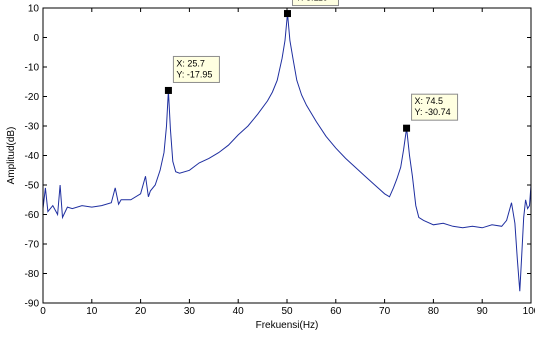 The width and height of the screenshot is (535, 340). What do you see at coordinates (32, 127) in the screenshot?
I see `y-tick-label: -30` at bounding box center [32, 127].